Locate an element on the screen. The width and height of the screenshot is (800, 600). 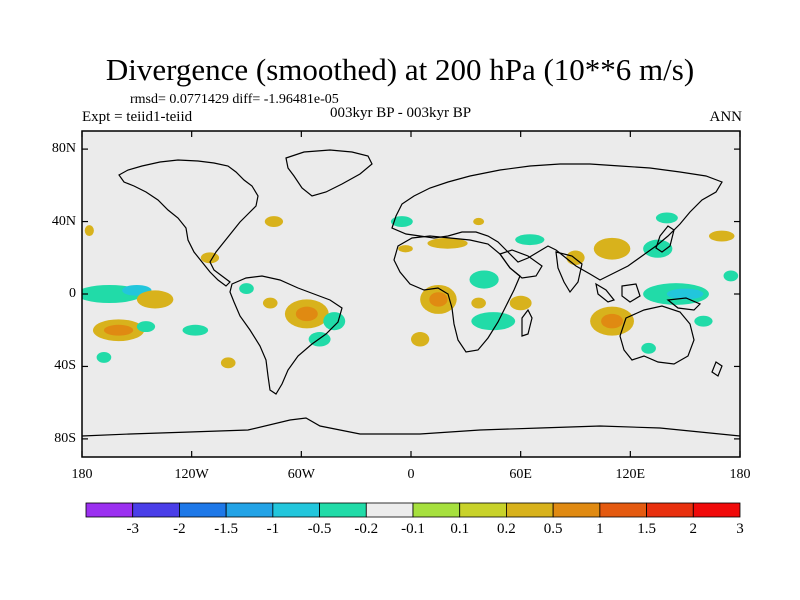
lat-tick-label: 80S is located at coordinates (65, 438).